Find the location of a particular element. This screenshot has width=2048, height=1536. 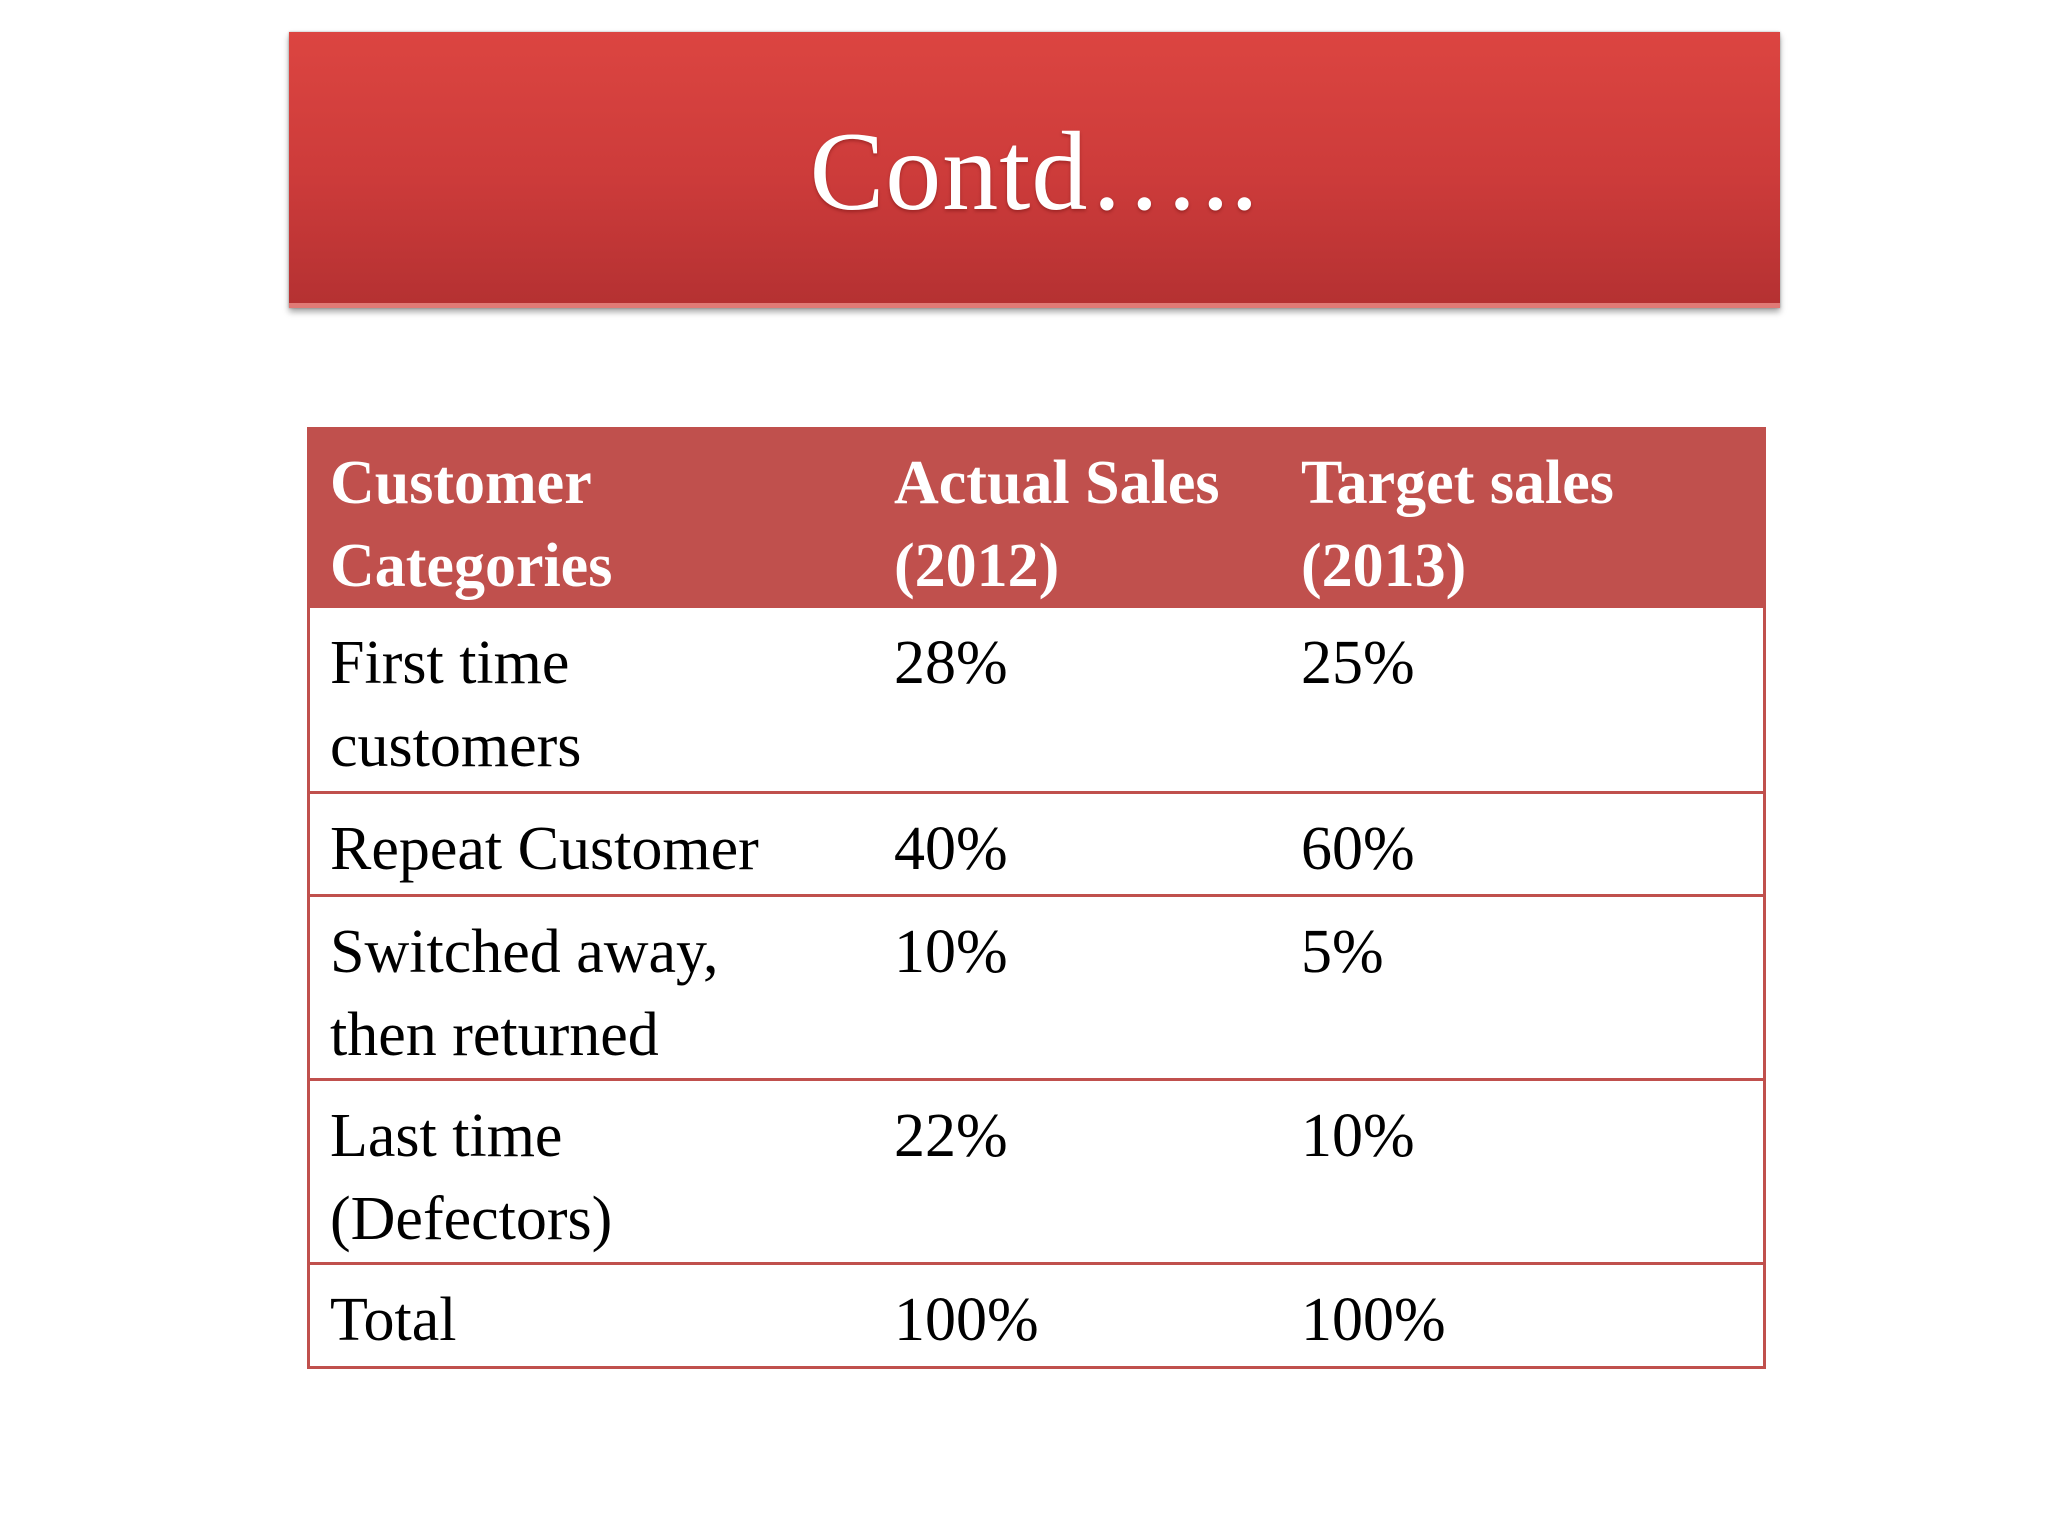

target-cell: 25% is located at coordinates (1358, 663).